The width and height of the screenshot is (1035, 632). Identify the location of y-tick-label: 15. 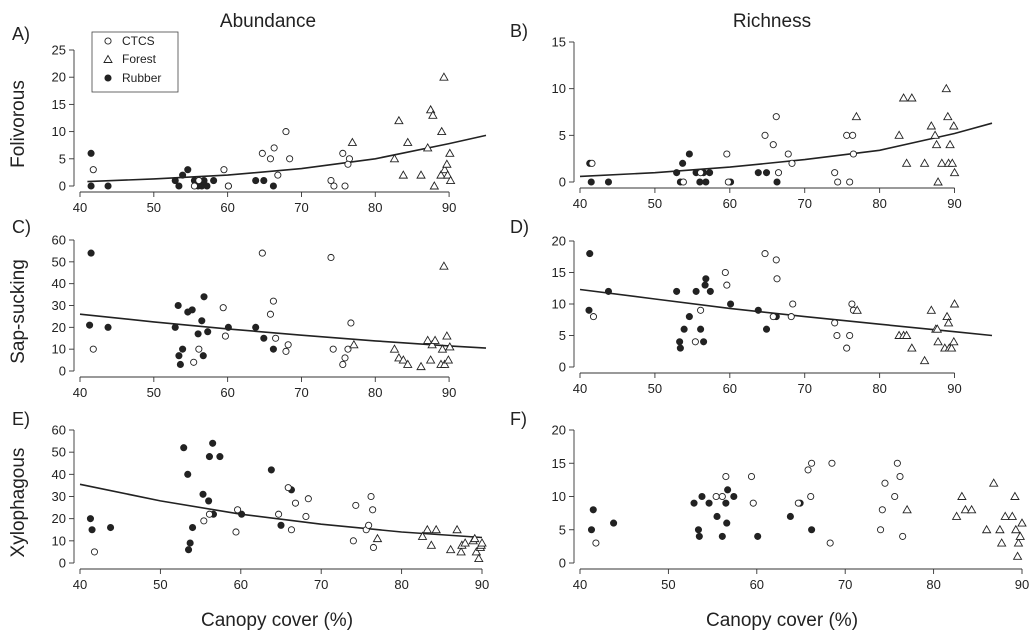
(559, 272).